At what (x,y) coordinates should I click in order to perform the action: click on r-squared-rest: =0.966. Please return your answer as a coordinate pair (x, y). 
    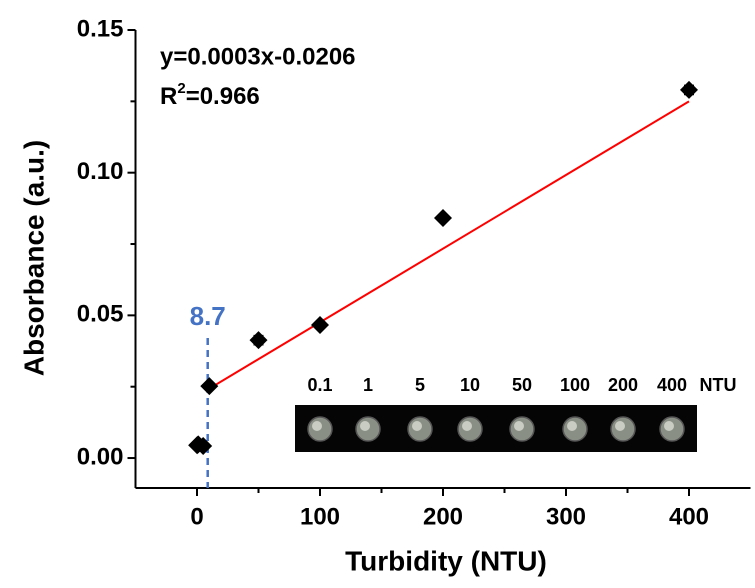
    Looking at the image, I should click on (223, 96).